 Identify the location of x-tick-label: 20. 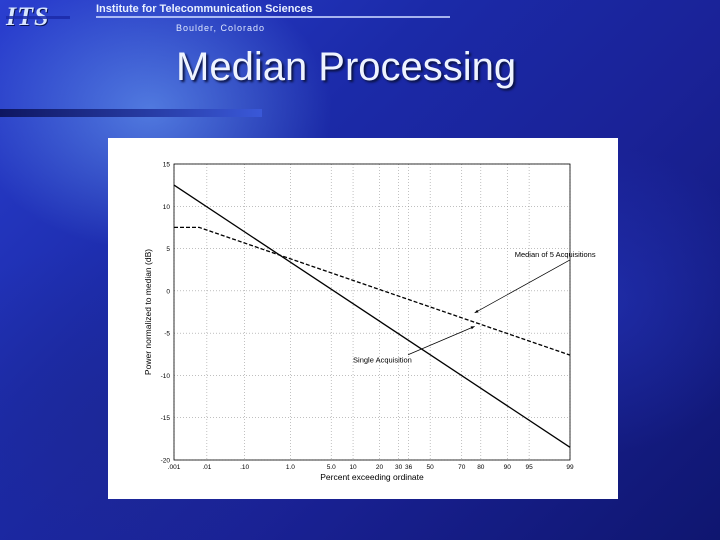
(380, 467).